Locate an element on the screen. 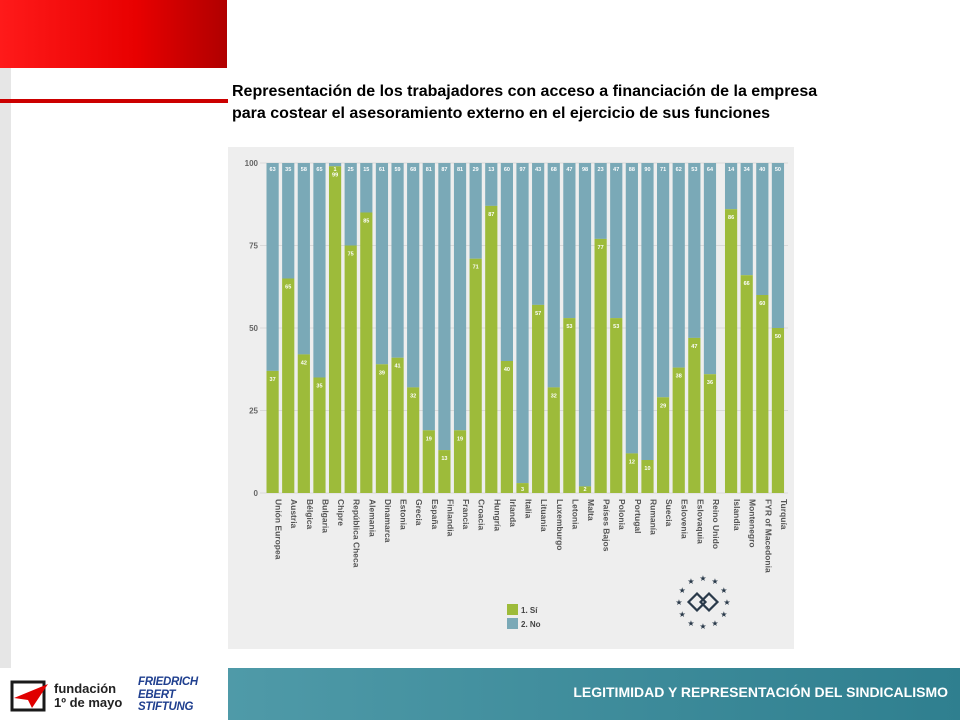 The height and width of the screenshot is (720, 960). fundacion-logo-text: fundación 1º de mayo is located at coordinates (88, 696).